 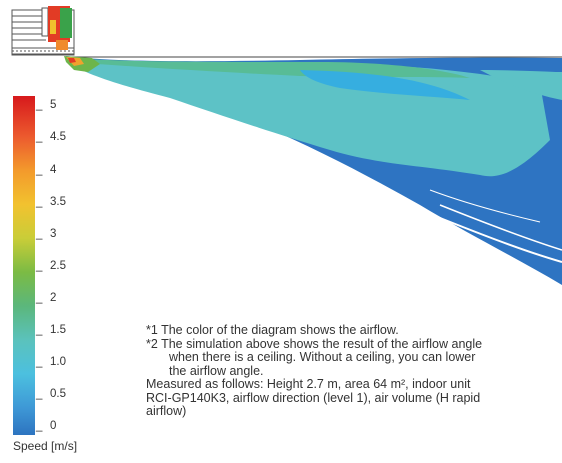 What do you see at coordinates (46, 298) in the screenshot?
I see `legend-tick-2: _ 2` at bounding box center [46, 298].